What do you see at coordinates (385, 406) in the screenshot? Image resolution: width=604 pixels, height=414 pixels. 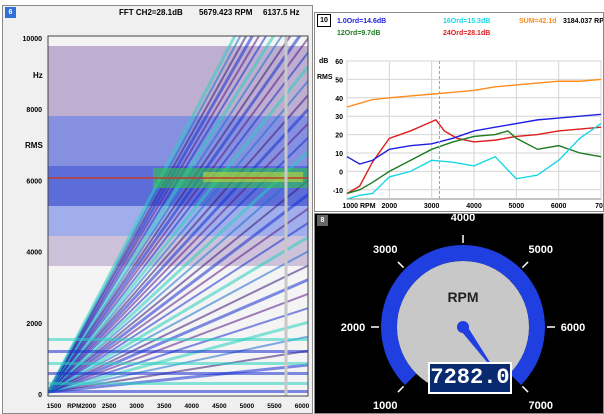 I see `gauge-tick-label: 1000` at bounding box center [385, 406].